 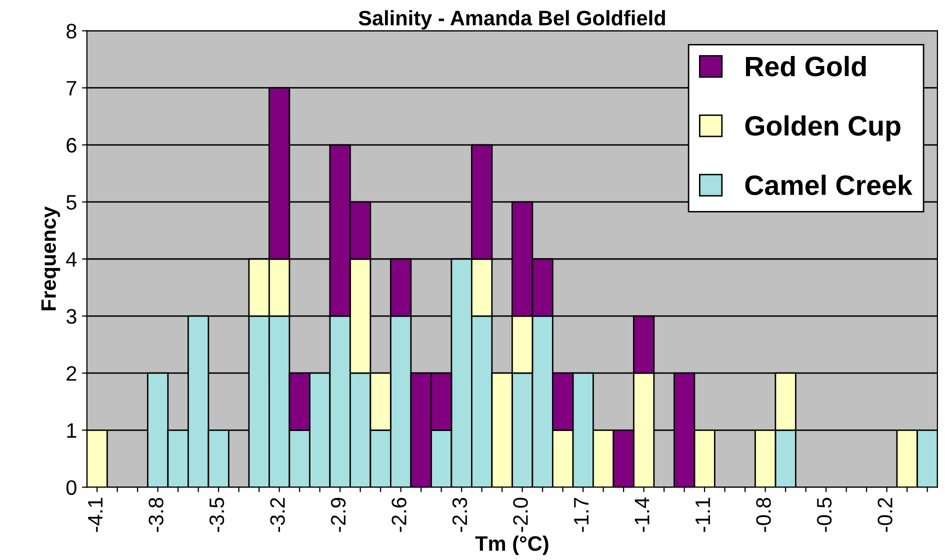 What do you see at coordinates (71, 259) in the screenshot?
I see `y-tick-label: 4` at bounding box center [71, 259].